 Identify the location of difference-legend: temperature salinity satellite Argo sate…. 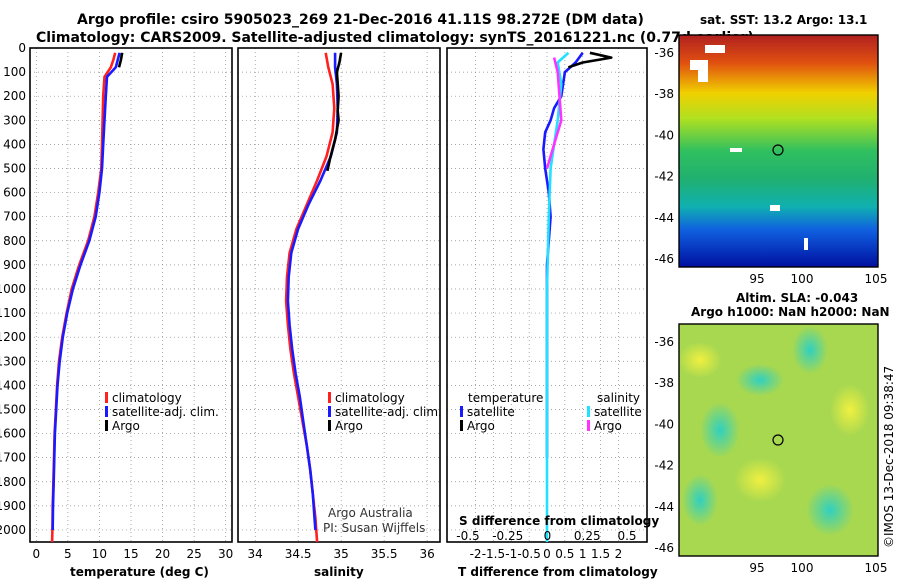
(551, 412).